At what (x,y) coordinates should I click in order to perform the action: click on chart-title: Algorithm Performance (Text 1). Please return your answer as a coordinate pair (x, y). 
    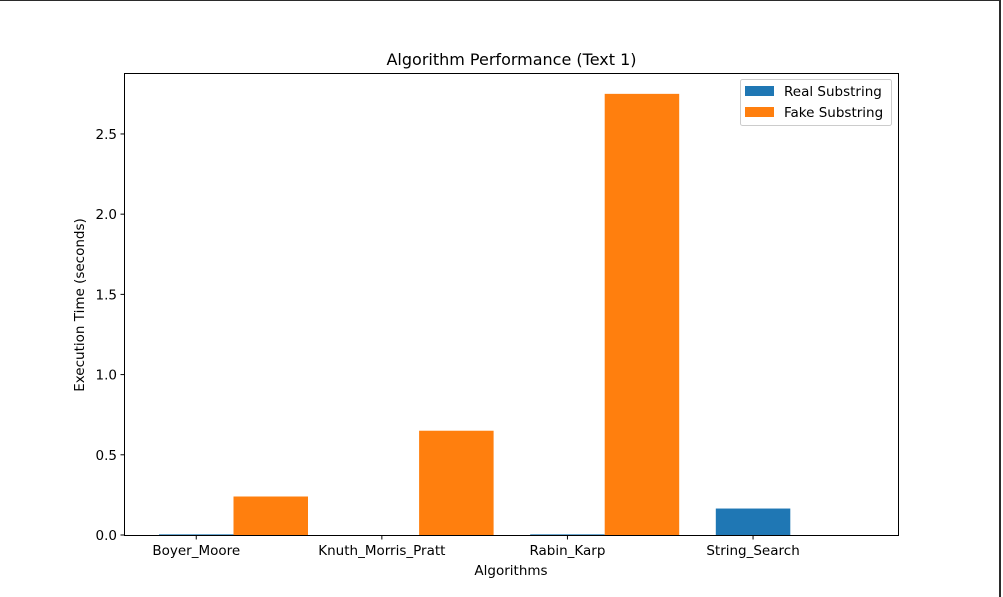
    Looking at the image, I should click on (511, 59).